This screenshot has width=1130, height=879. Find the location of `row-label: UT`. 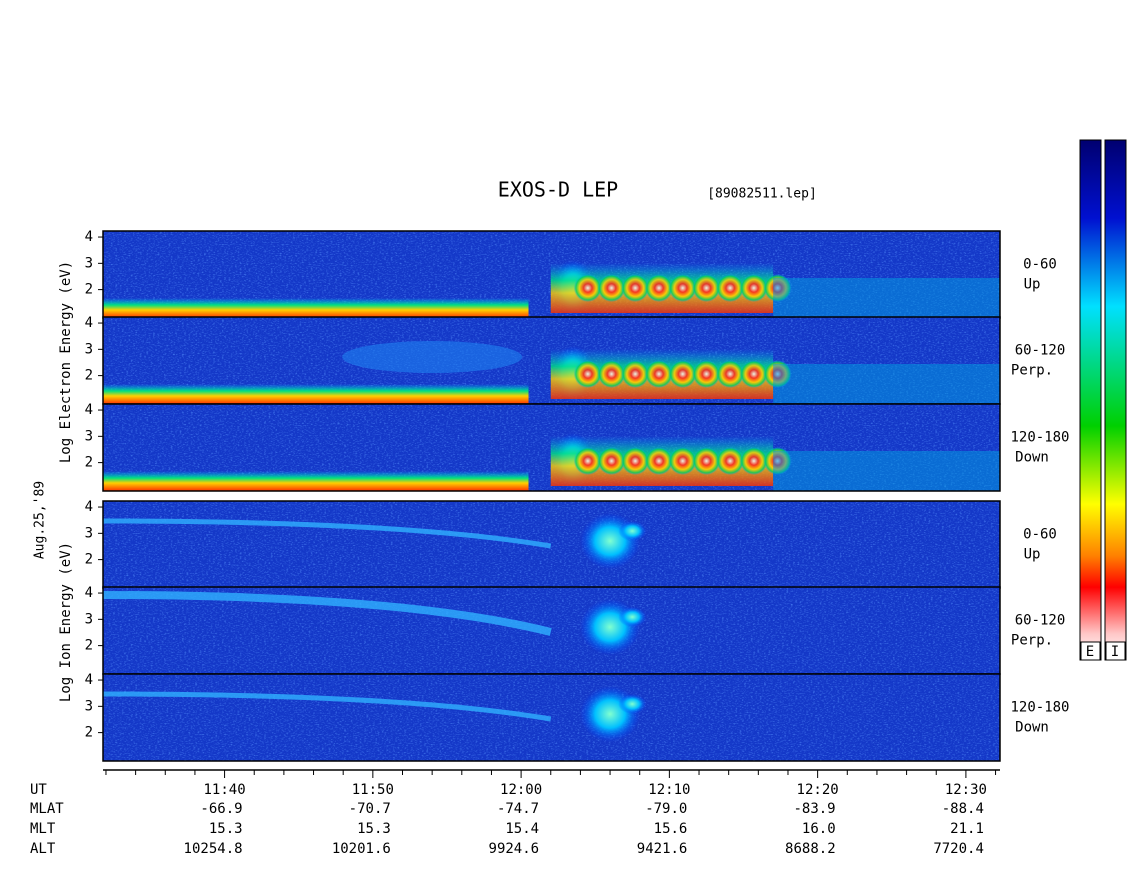

row-label: UT is located at coordinates (38, 790).